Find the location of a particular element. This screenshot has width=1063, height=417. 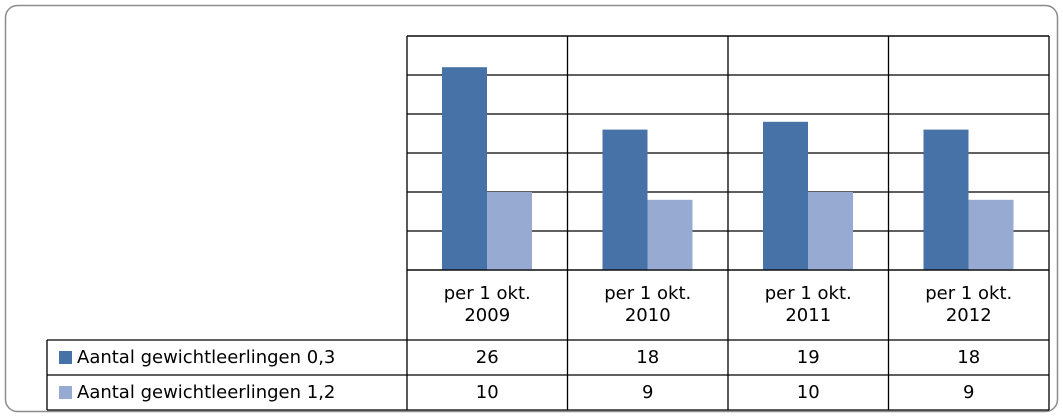

x-tick-label-text: per 1 okt. 2009 is located at coordinates (487, 304).